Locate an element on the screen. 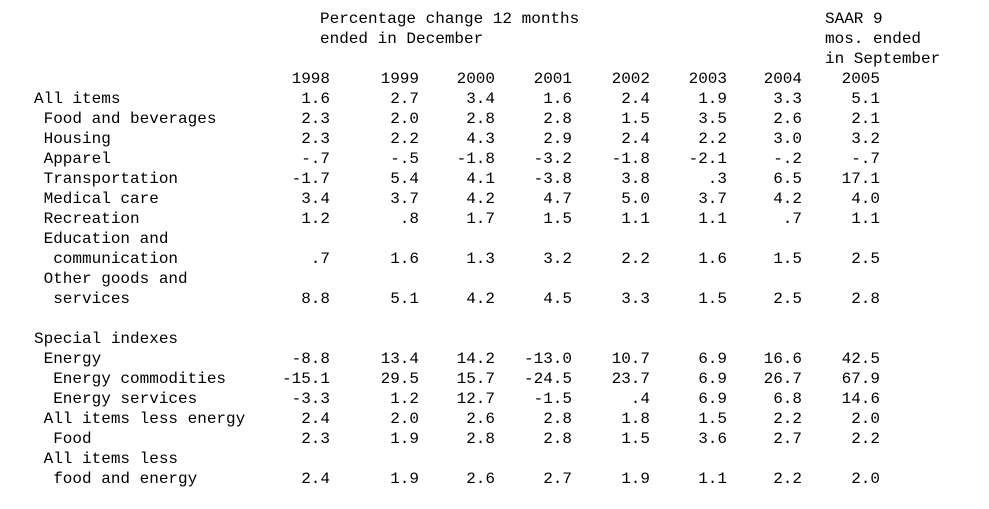 This screenshot has height=509, width=989. table-cell: 13.4 is located at coordinates (399, 359).